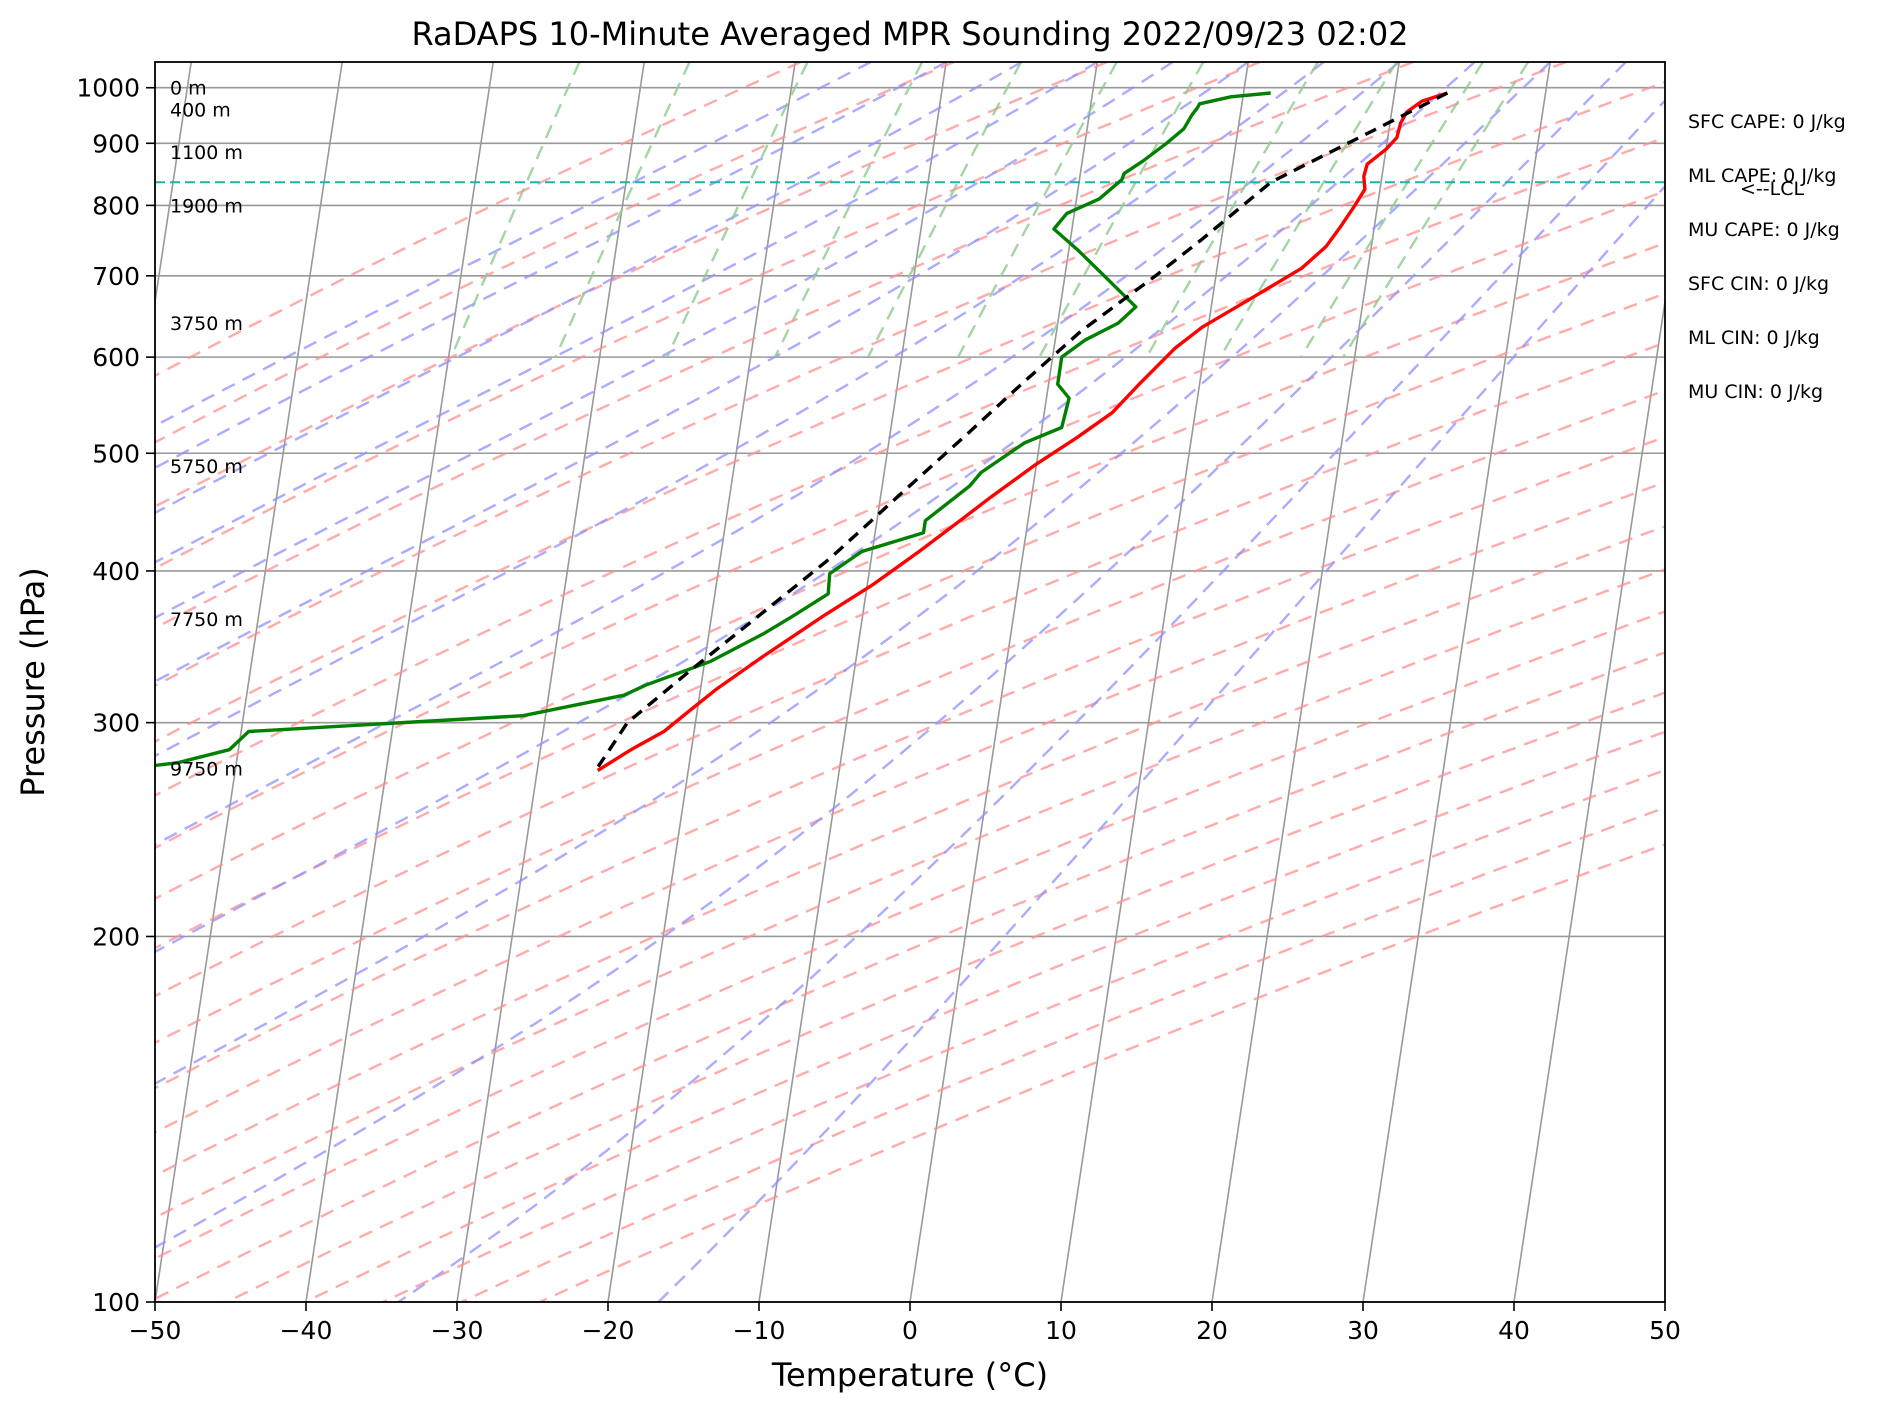 This screenshot has height=1406, width=1882. Describe the element at coordinates (200, 110) in the screenshot. I see `height-label: 400 m` at that location.